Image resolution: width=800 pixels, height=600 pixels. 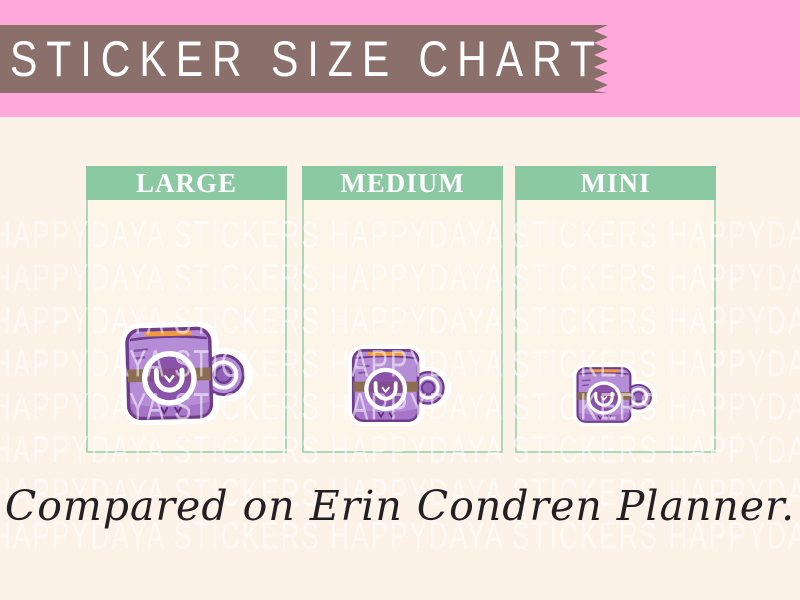 What do you see at coordinates (402, 183) in the screenshot?
I see `column-header-medium: MEDIUM` at bounding box center [402, 183].